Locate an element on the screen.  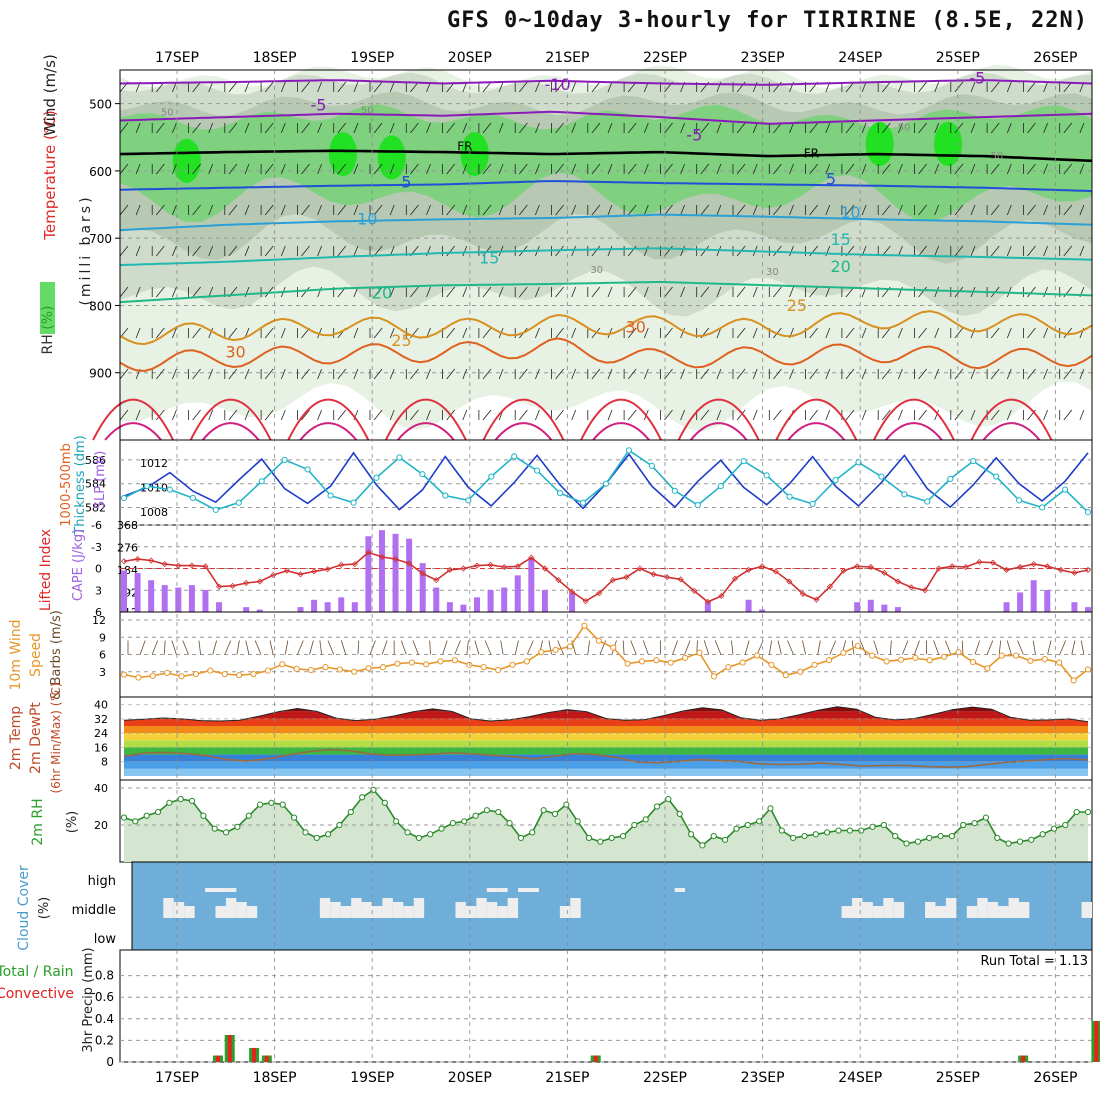
y-tick-label: 24 is located at coordinates (101, 733).